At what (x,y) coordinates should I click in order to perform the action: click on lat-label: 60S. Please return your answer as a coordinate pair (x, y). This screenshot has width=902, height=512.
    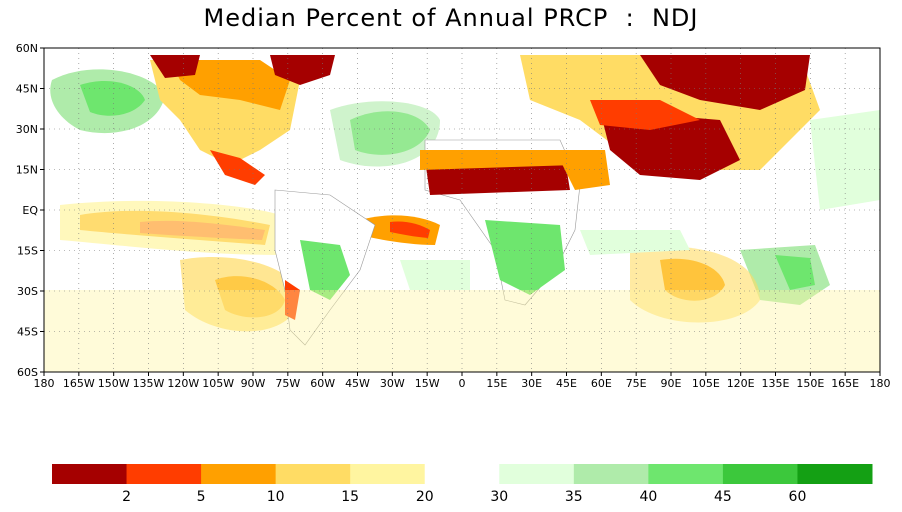
    Looking at the image, I should click on (27, 372).